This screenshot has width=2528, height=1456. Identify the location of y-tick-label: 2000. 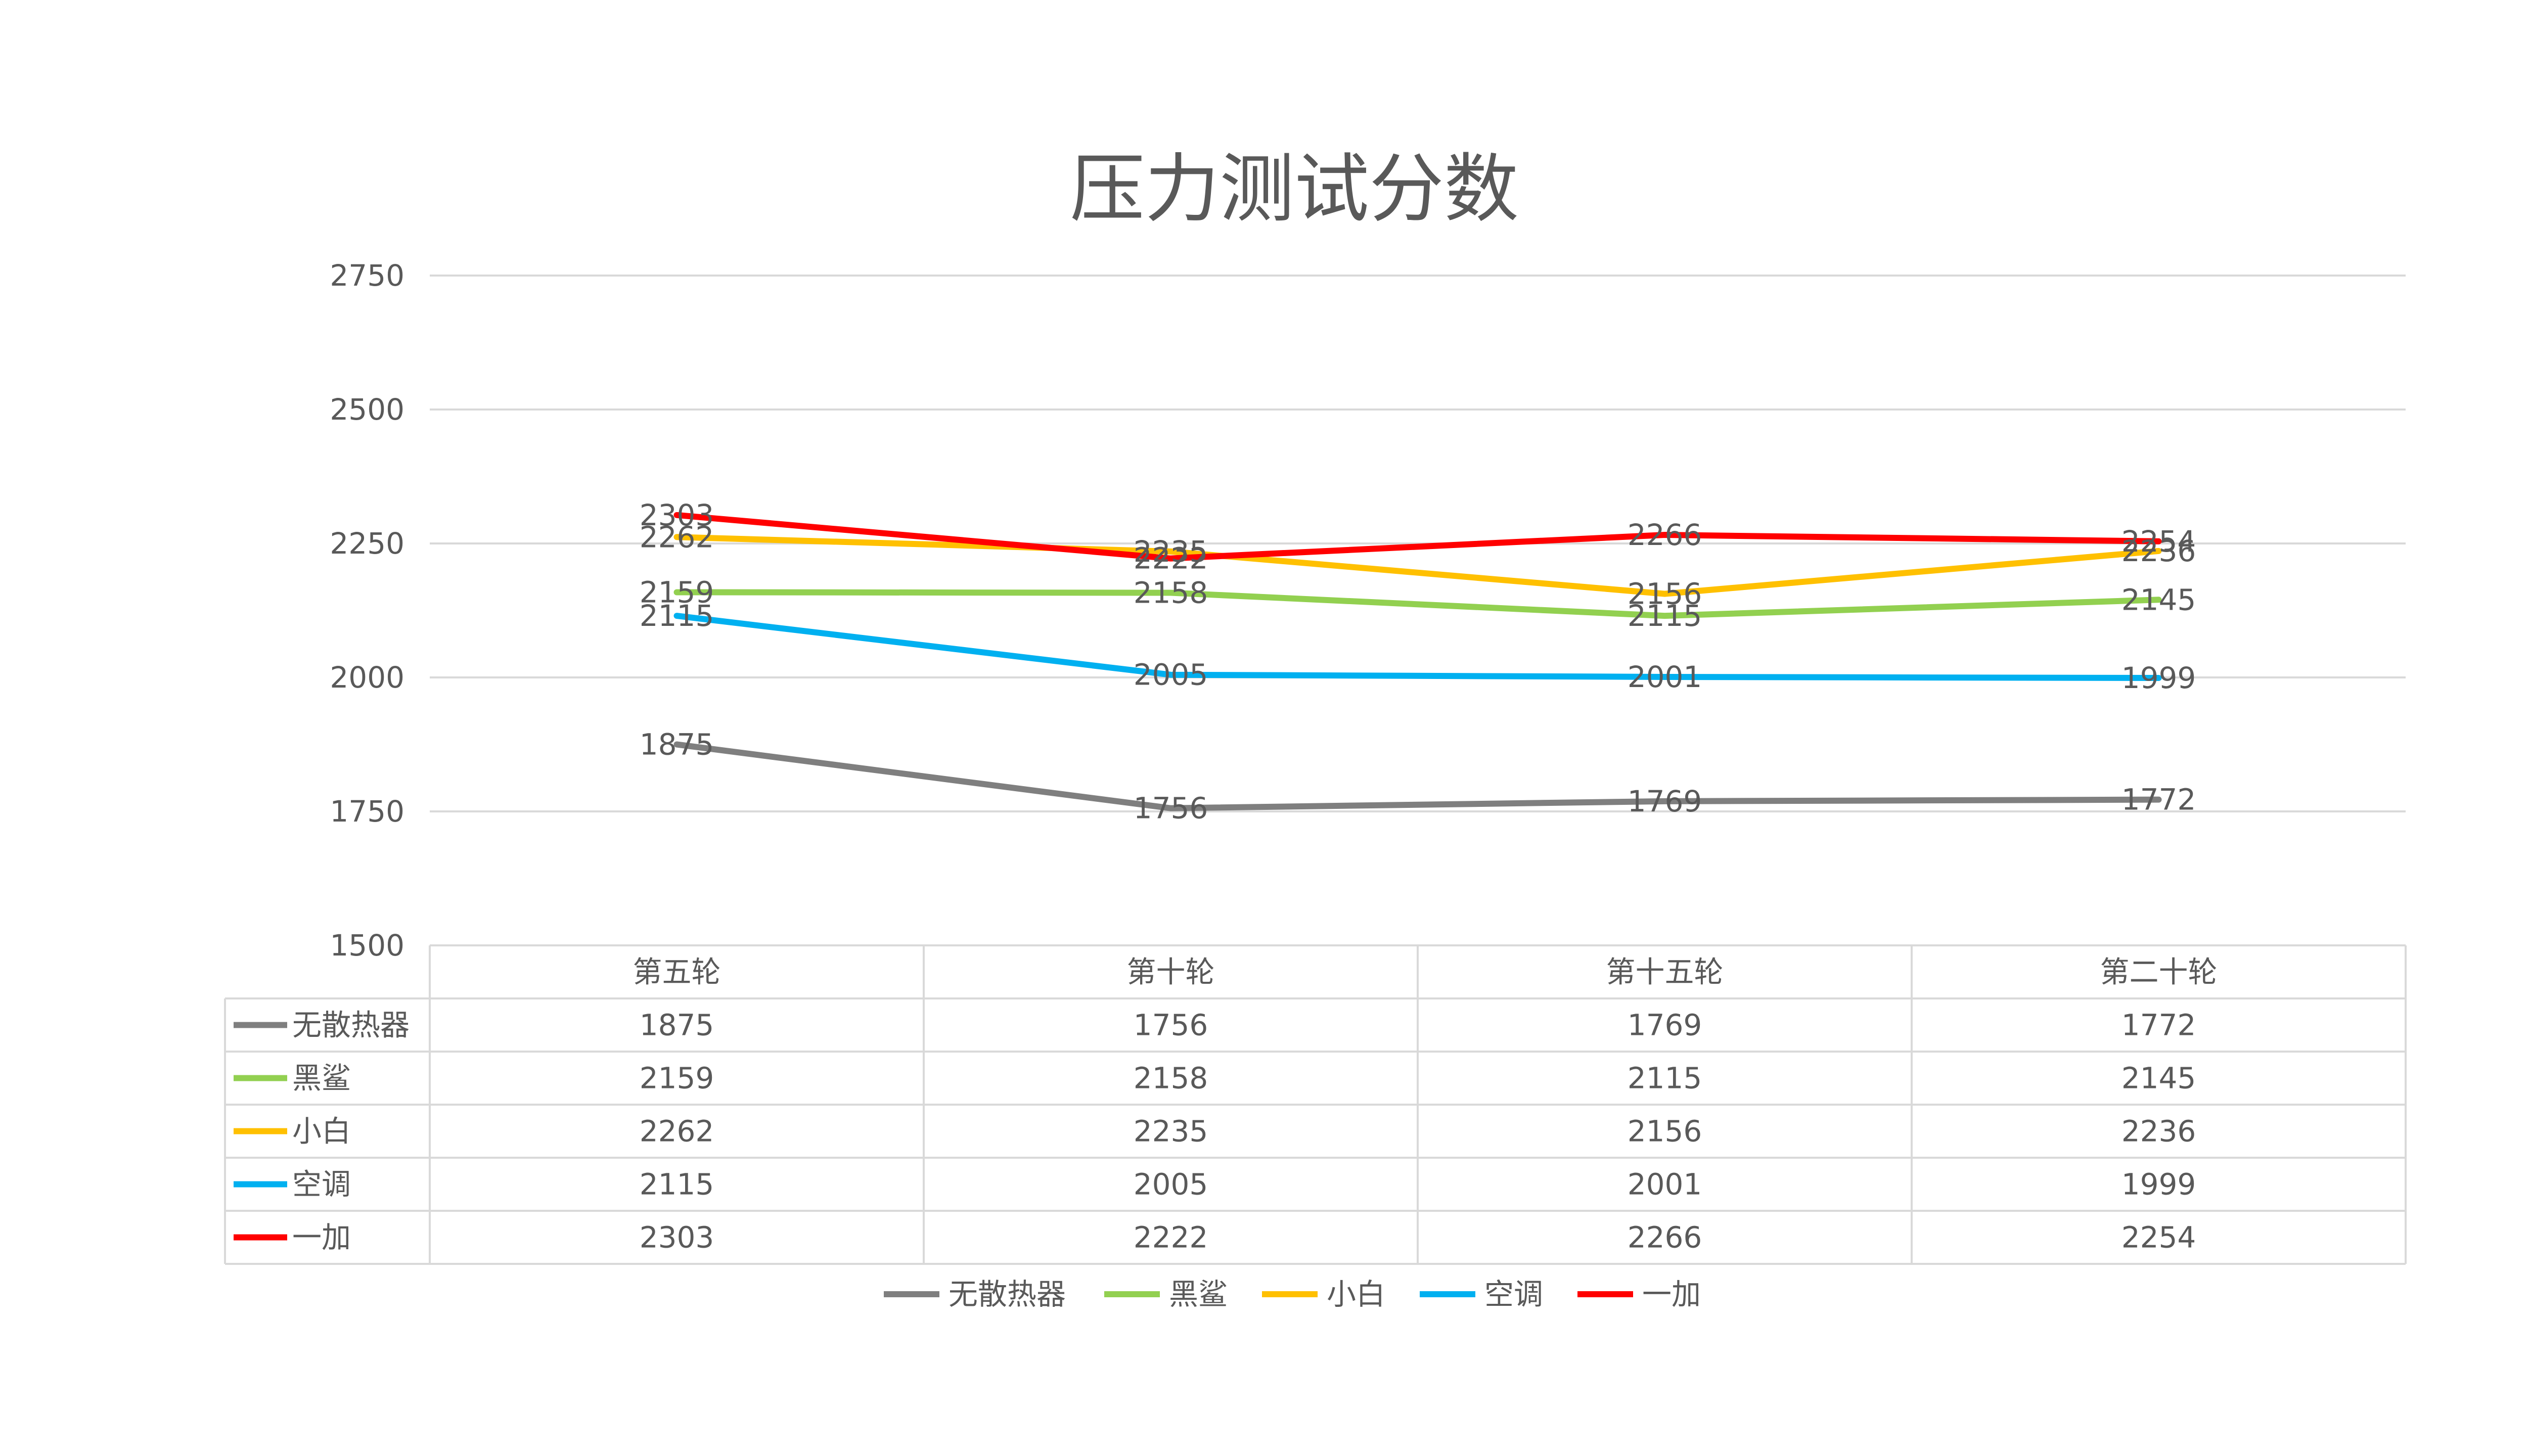
(367, 677).